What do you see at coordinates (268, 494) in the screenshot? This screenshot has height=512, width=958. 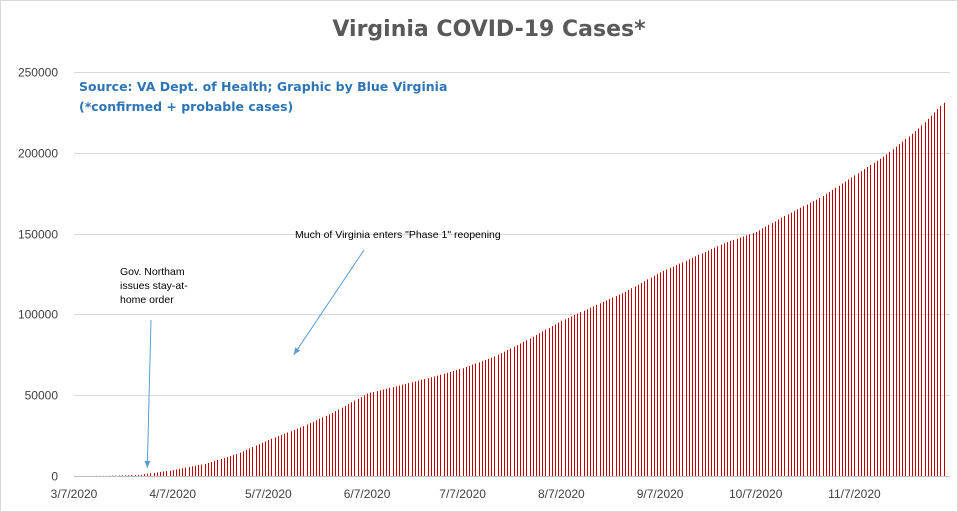 I see `x-tick-label: 5/7/2020` at bounding box center [268, 494].